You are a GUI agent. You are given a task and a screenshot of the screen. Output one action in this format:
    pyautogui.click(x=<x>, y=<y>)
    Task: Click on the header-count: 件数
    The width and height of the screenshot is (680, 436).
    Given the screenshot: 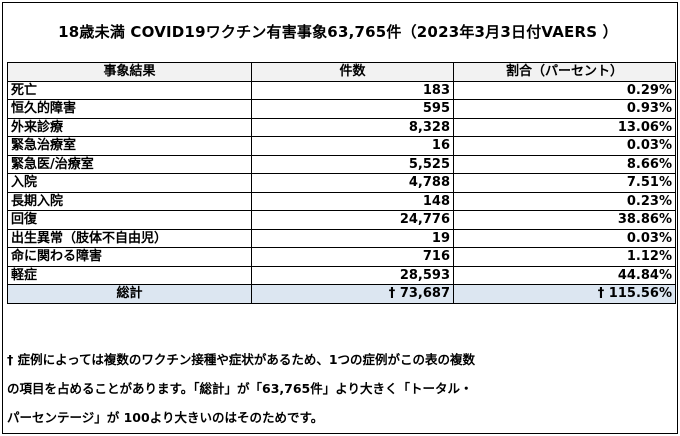 What is the action you would take?
    pyautogui.click(x=352, y=72)
    